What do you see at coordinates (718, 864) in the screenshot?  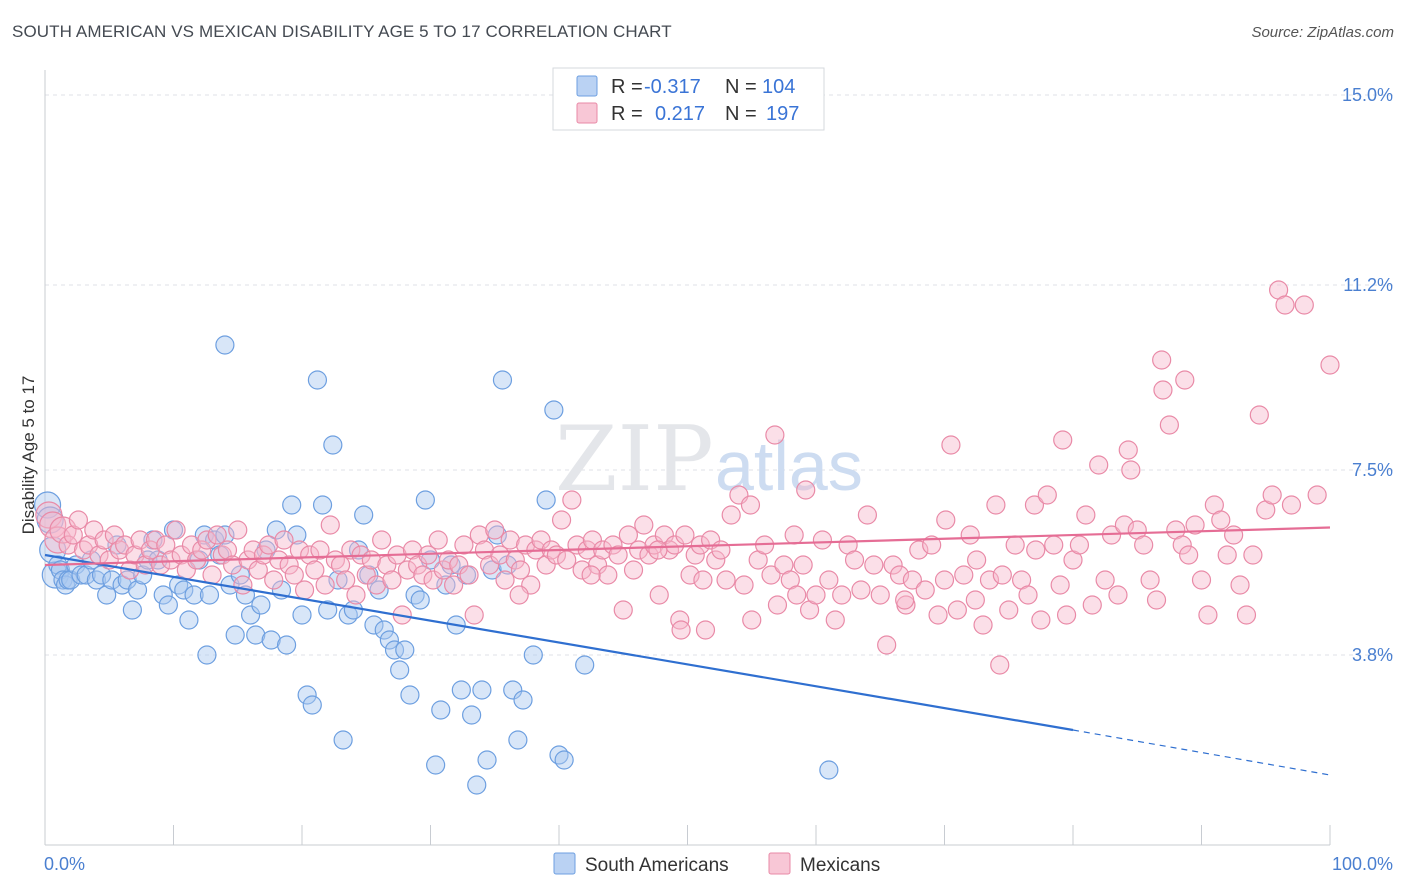 I see `x-tick-labels: 0.0% 100.0%` at bounding box center [718, 864].